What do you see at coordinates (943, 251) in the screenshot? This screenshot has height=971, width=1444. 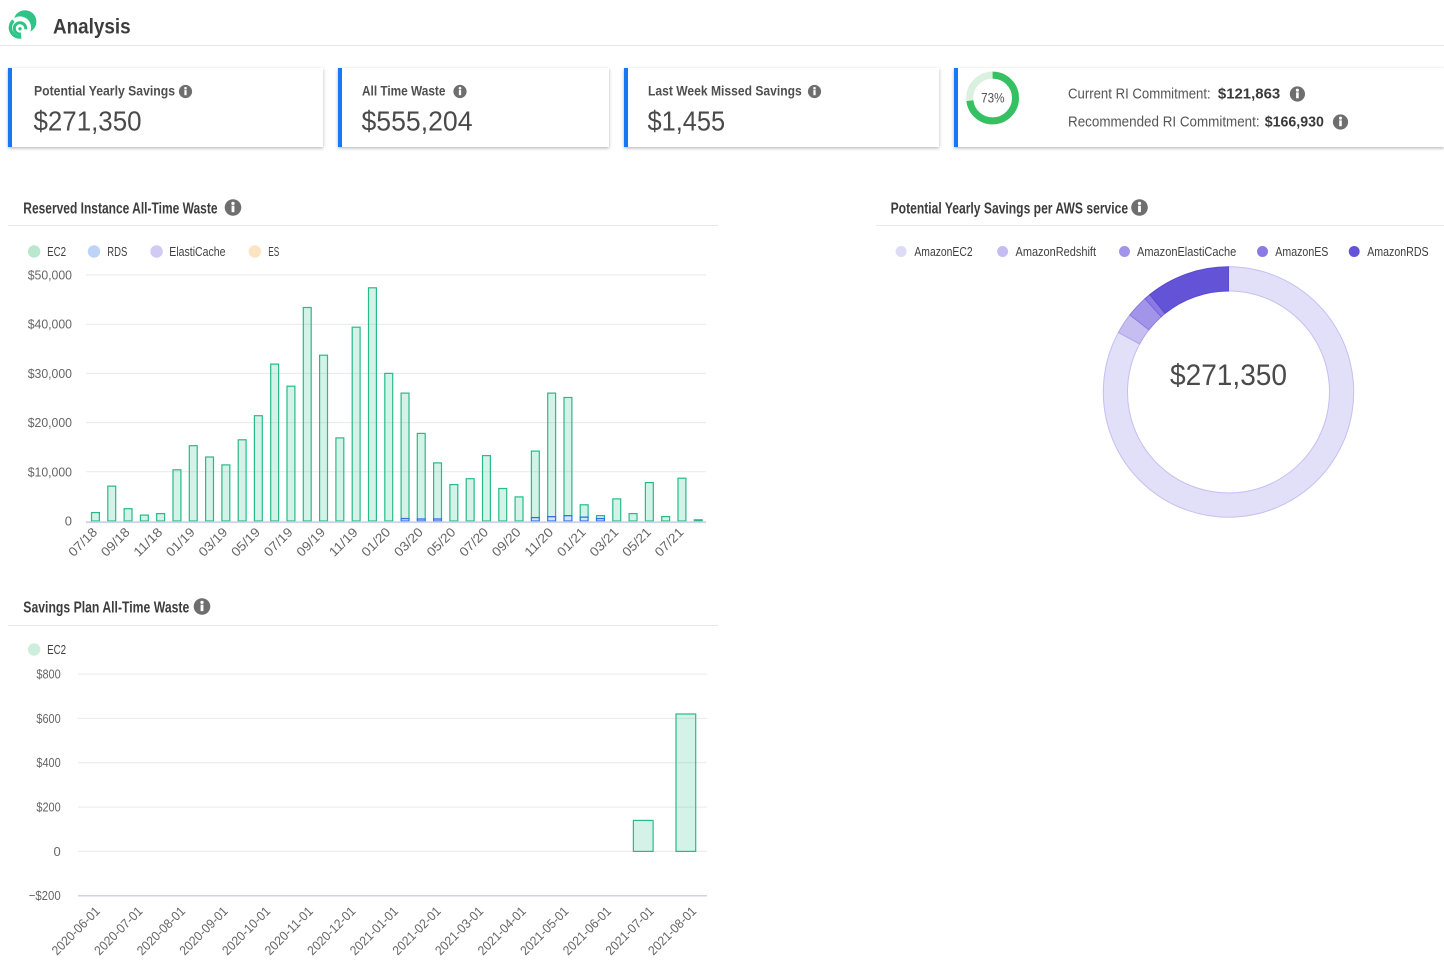 I see `svg-text: AmazonEC2` at bounding box center [943, 251].